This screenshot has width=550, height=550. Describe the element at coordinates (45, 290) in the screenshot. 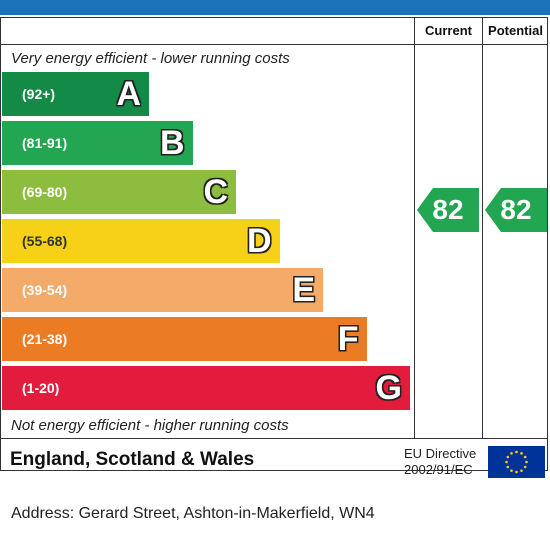

I see `band-range-label: (39-54)` at that location.